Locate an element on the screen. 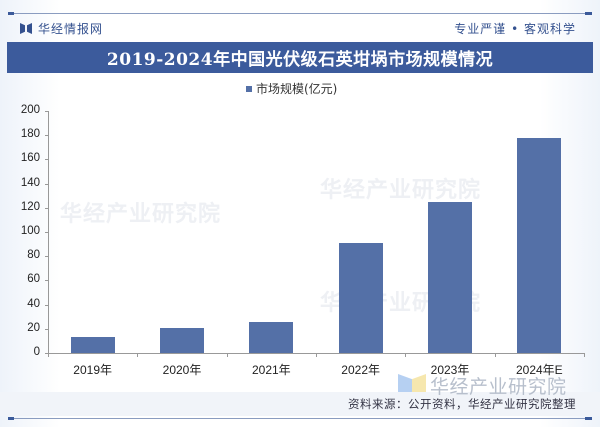  y-tick-label: 180 is located at coordinates (30, 134).